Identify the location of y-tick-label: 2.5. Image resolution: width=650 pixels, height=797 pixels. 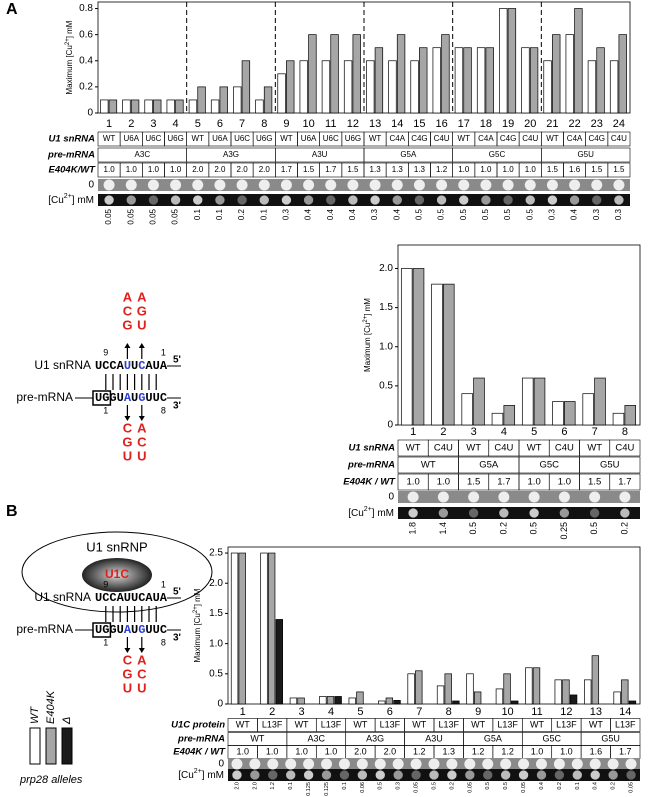
(216, 553).